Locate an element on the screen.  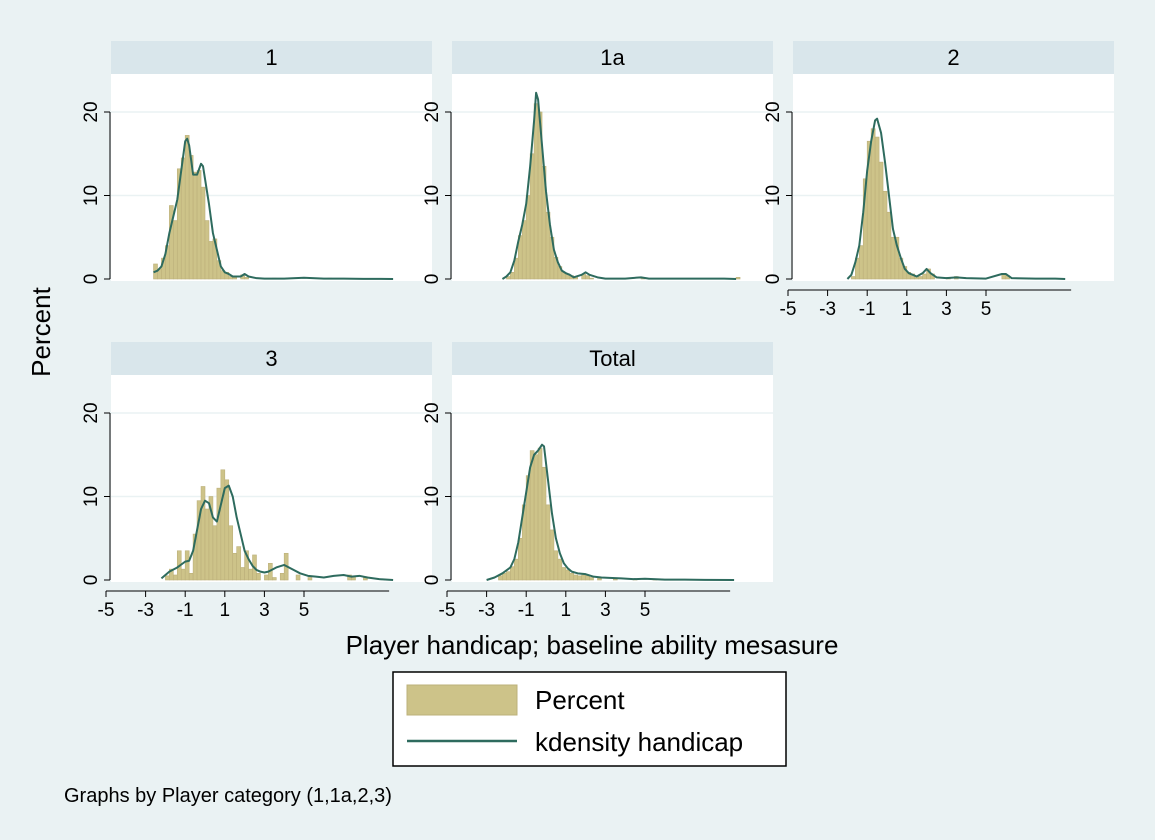
panel-title: Total is located at coordinates (612, 358).